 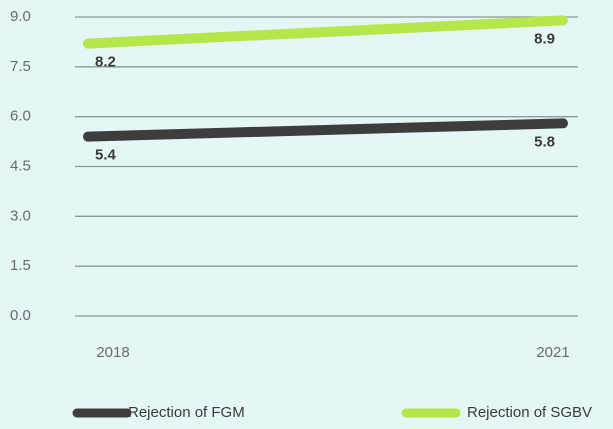 I want to click on x-tick-label: 2018, so click(x=112, y=352).